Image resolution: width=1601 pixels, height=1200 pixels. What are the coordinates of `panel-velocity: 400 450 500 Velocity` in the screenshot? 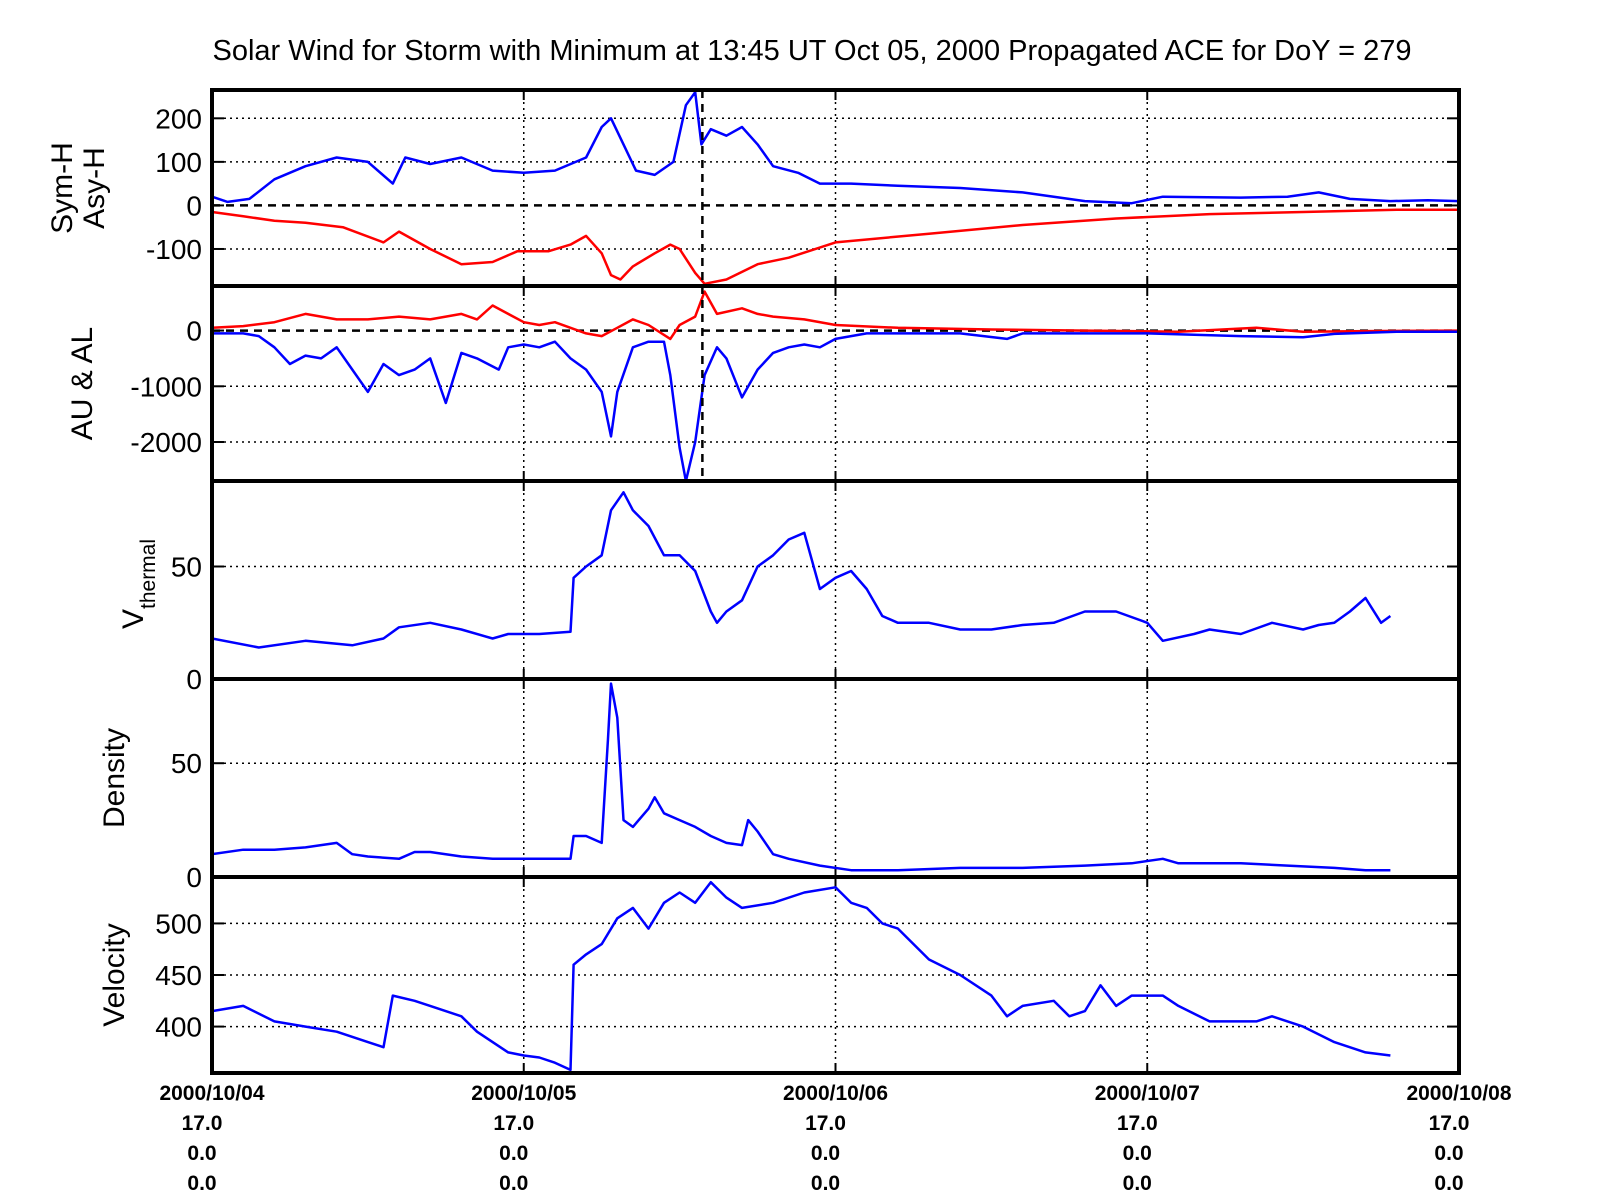 It's located at (779, 975).